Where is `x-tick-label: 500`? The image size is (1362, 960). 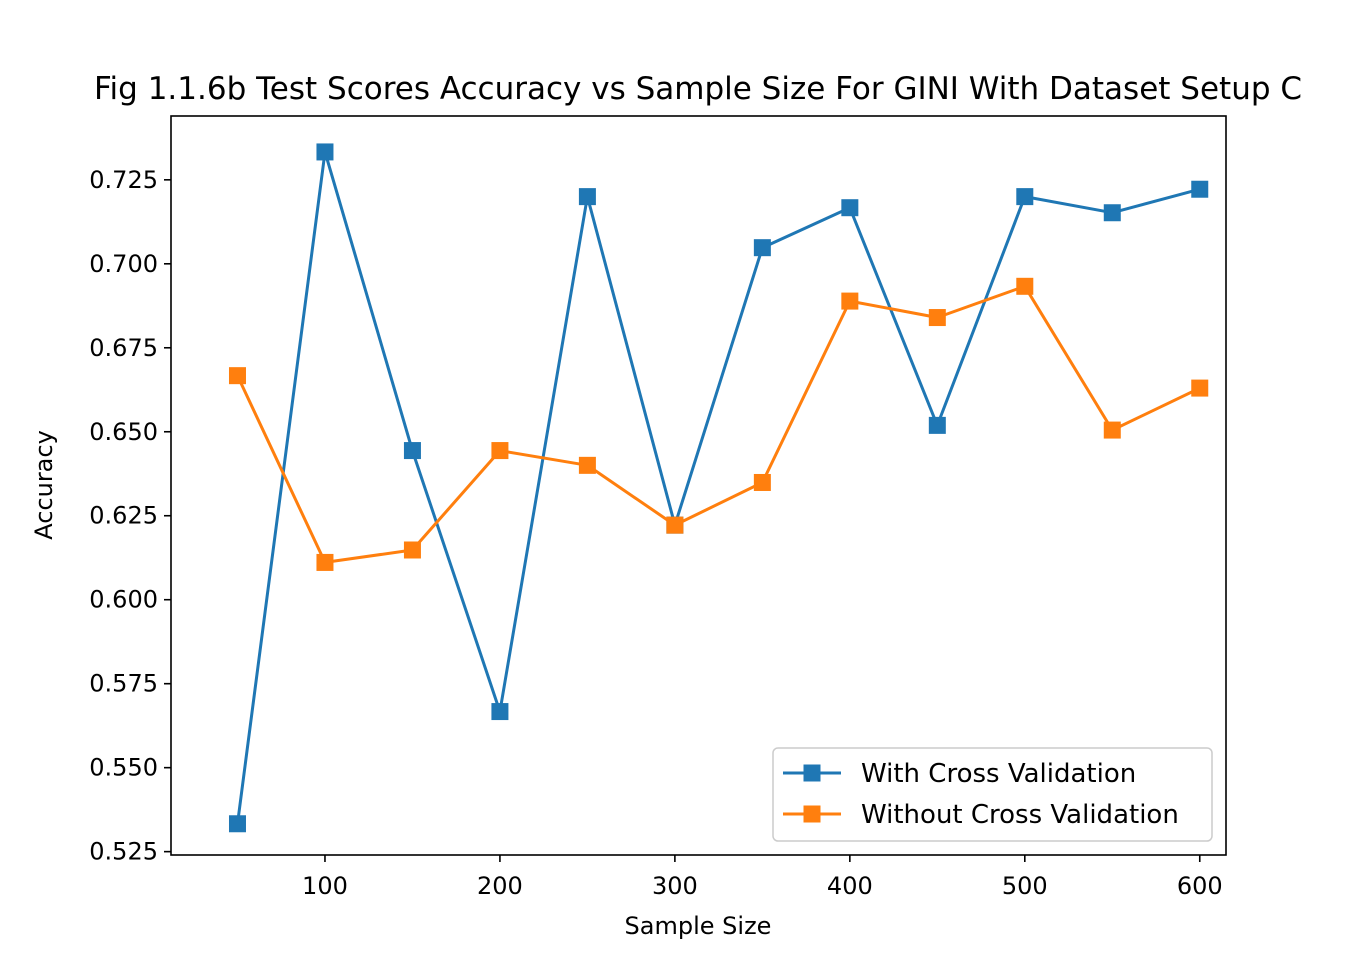
x-tick-label: 500 is located at coordinates (1025, 886).